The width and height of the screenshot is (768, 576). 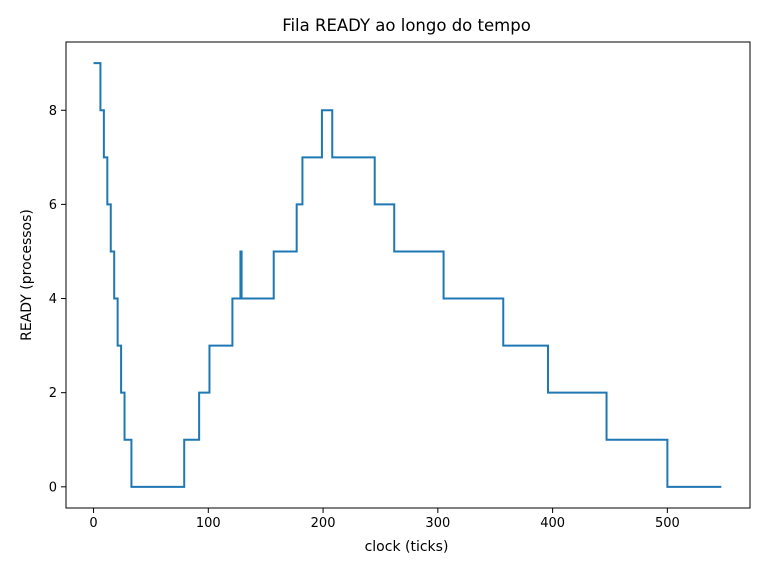 I want to click on x-tick-label: 200, so click(x=323, y=523).